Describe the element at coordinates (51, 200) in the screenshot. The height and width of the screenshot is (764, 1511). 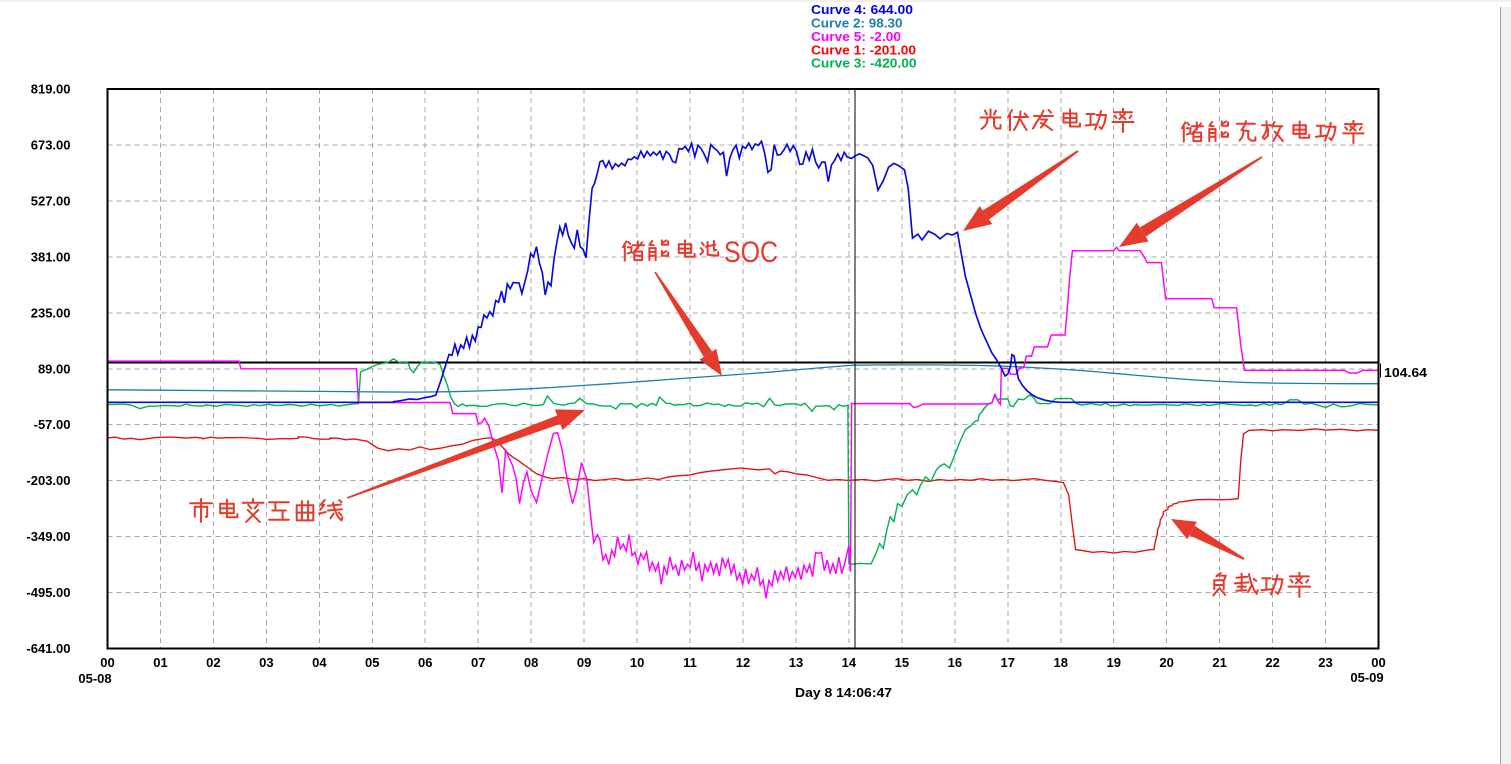
I see `svg-text: 527.00` at that location.